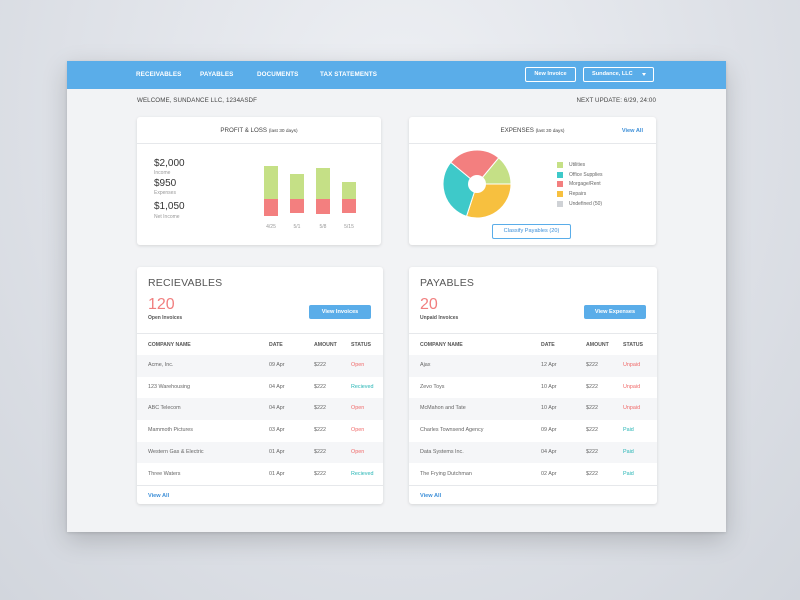  I want to click on nav-receivables: RECEIVABLES, so click(159, 74).